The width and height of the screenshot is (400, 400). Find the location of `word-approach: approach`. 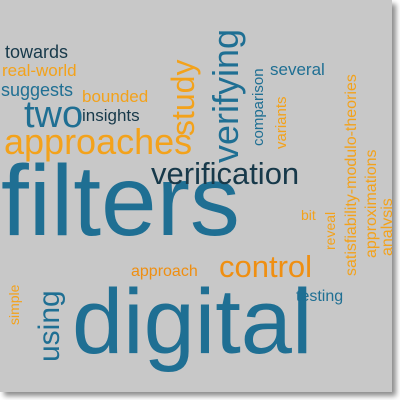

word-approach: approach is located at coordinates (164, 271).